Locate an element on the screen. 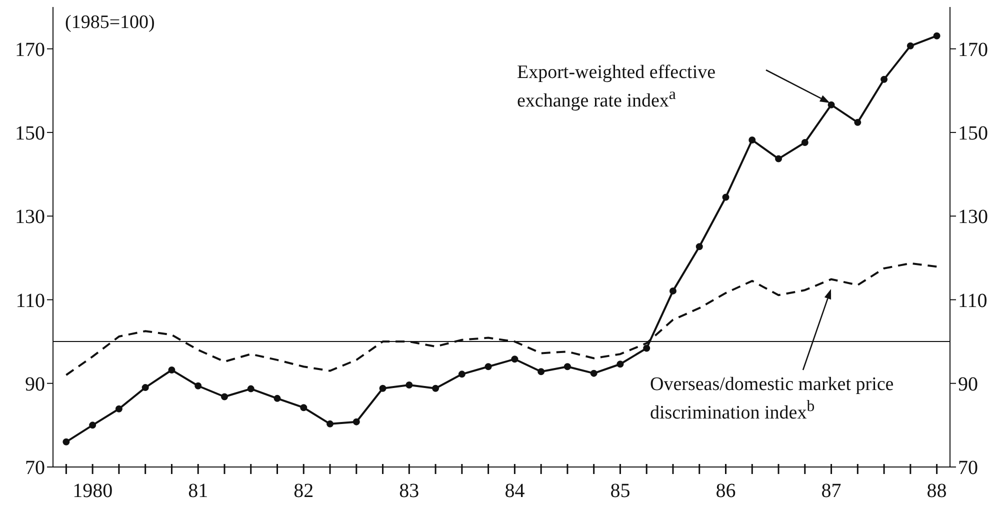 The height and width of the screenshot is (505, 994). y-tick-label: 150 is located at coordinates (30, 133).